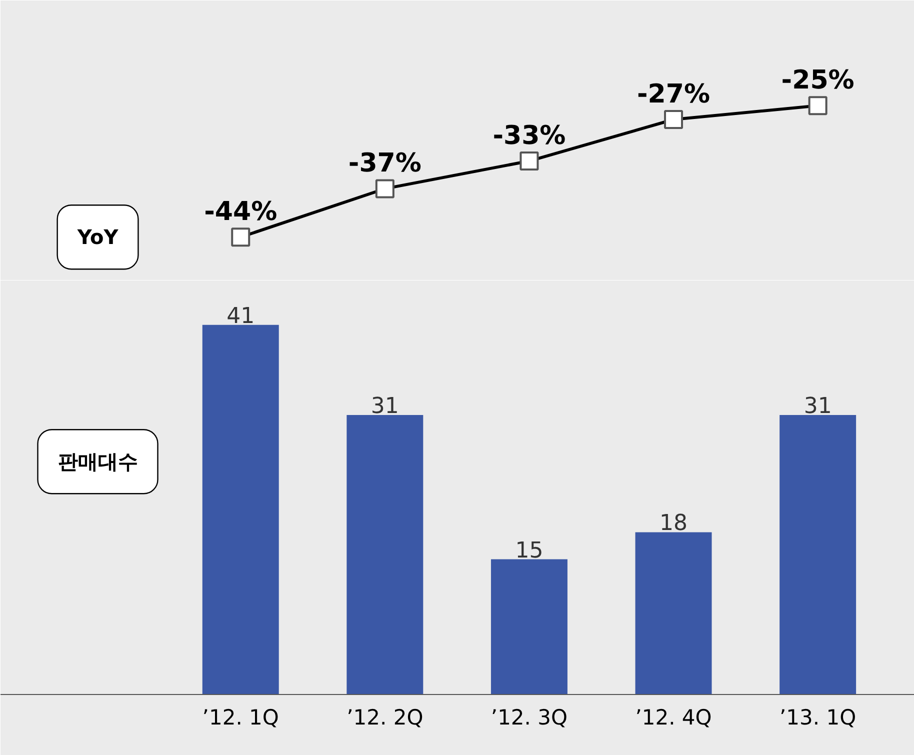  Describe the element at coordinates (817, 81) in the screenshot. I see `data-label: -25%` at that location.